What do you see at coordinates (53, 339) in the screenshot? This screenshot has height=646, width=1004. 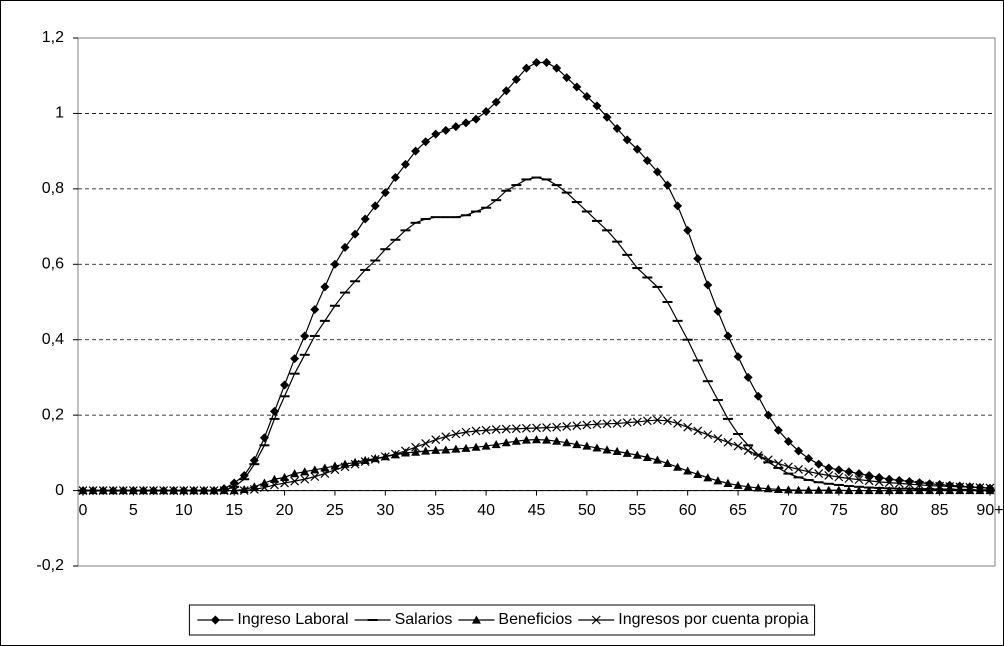 I see `y-tick-label: 0,4` at bounding box center [53, 339].